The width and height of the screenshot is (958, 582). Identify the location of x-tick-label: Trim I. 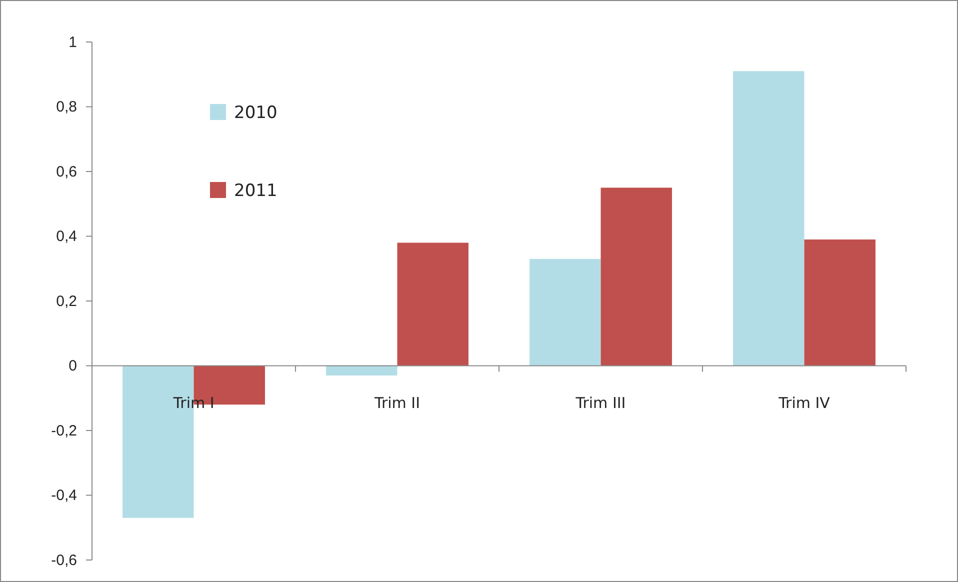
(193, 403).